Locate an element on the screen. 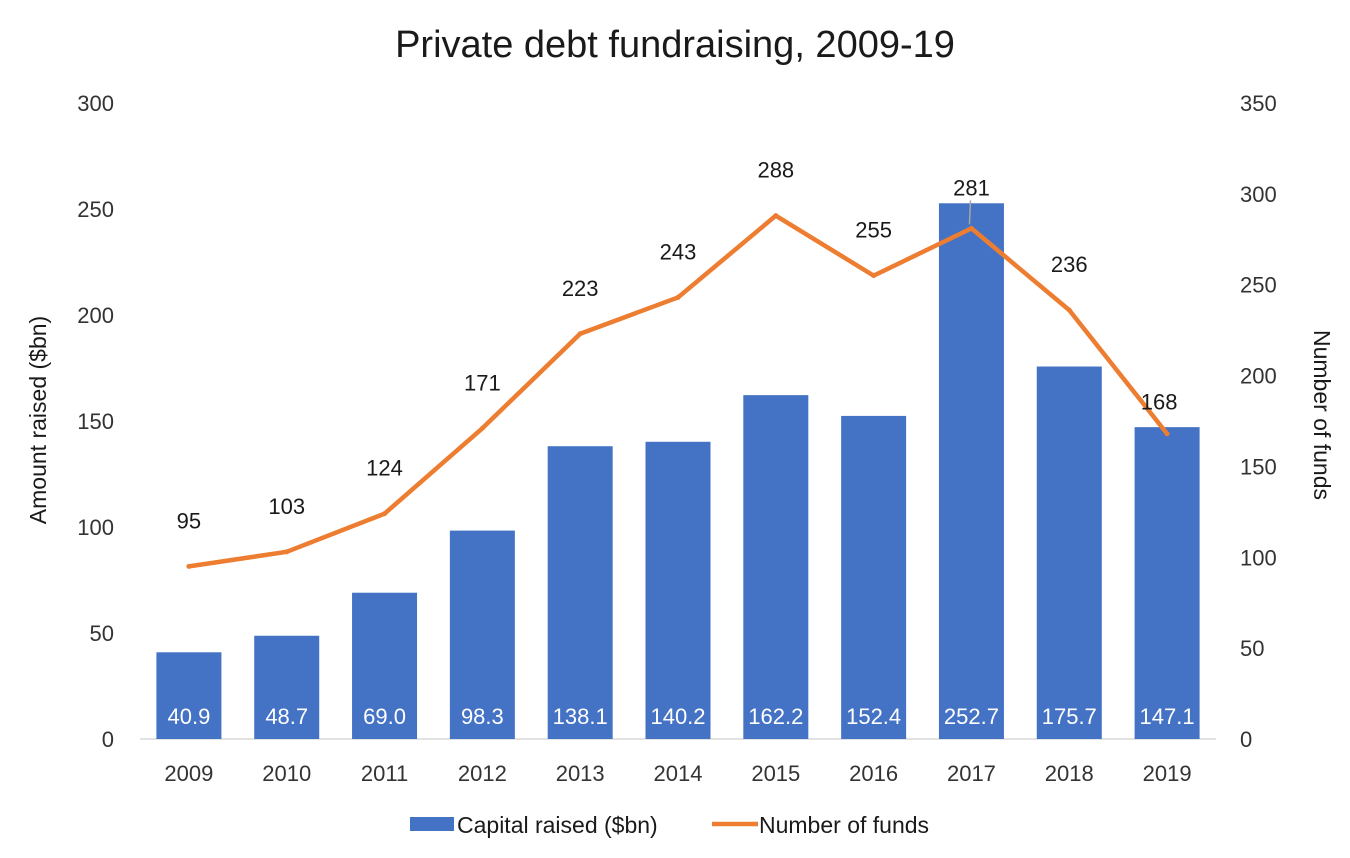  bar-value-label: 140.2 is located at coordinates (677, 716).